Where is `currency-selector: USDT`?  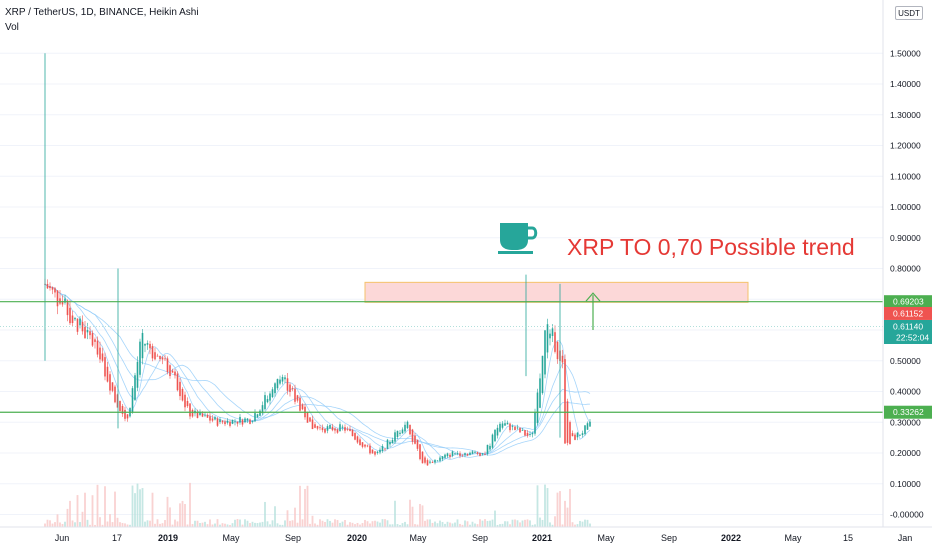
currency-selector: USDT is located at coordinates (909, 13).